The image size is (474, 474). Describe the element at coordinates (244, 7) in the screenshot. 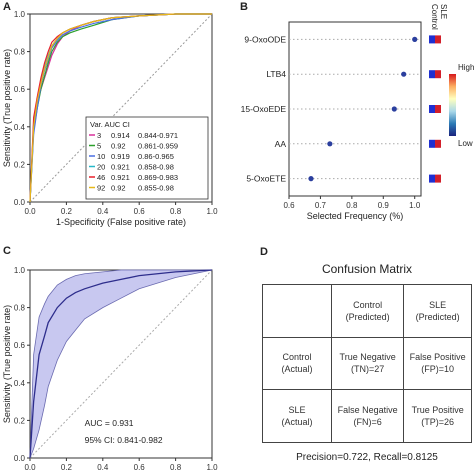

I see `panel-label: B` at that location.